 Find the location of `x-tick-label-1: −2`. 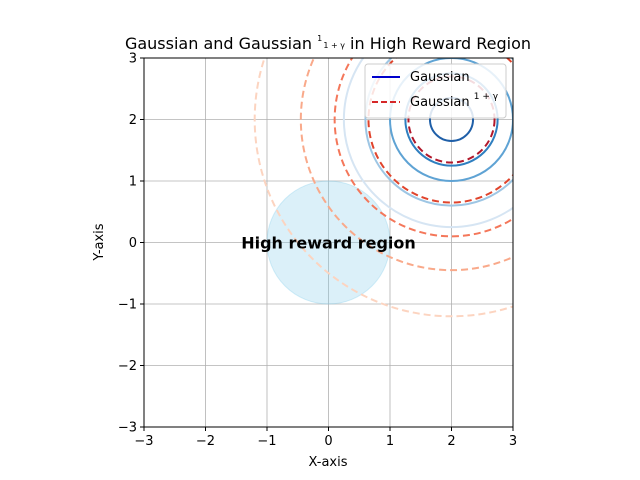

x-tick-label-1: −2 is located at coordinates (205, 441).